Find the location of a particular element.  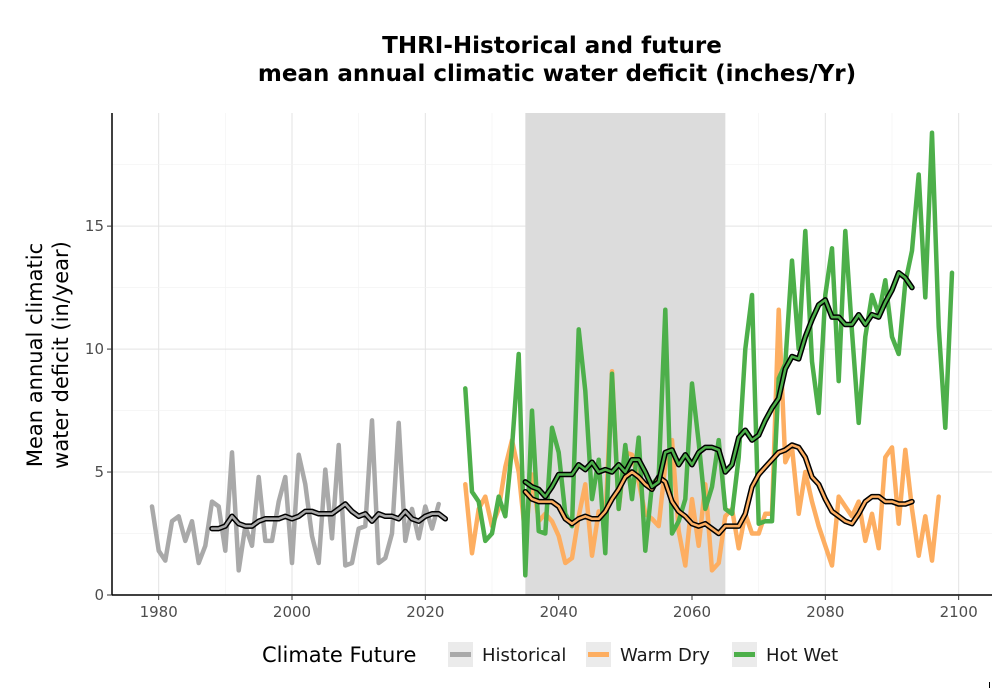

x-tick-label-2060: 2060 is located at coordinates (692, 612).